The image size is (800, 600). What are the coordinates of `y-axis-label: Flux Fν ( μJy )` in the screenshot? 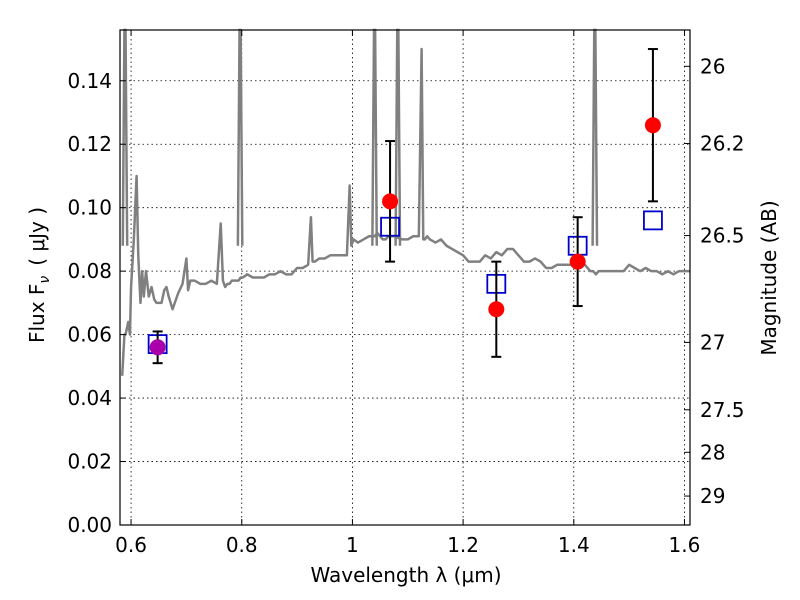 It's located at (39, 275).